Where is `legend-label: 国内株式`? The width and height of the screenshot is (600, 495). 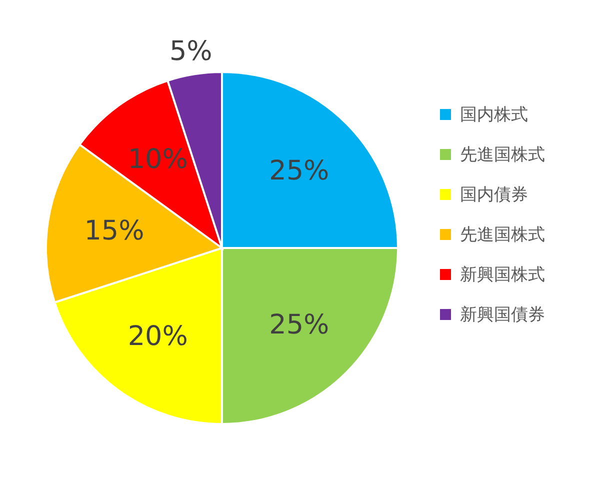
legend-label: 国内株式 is located at coordinates (494, 115).